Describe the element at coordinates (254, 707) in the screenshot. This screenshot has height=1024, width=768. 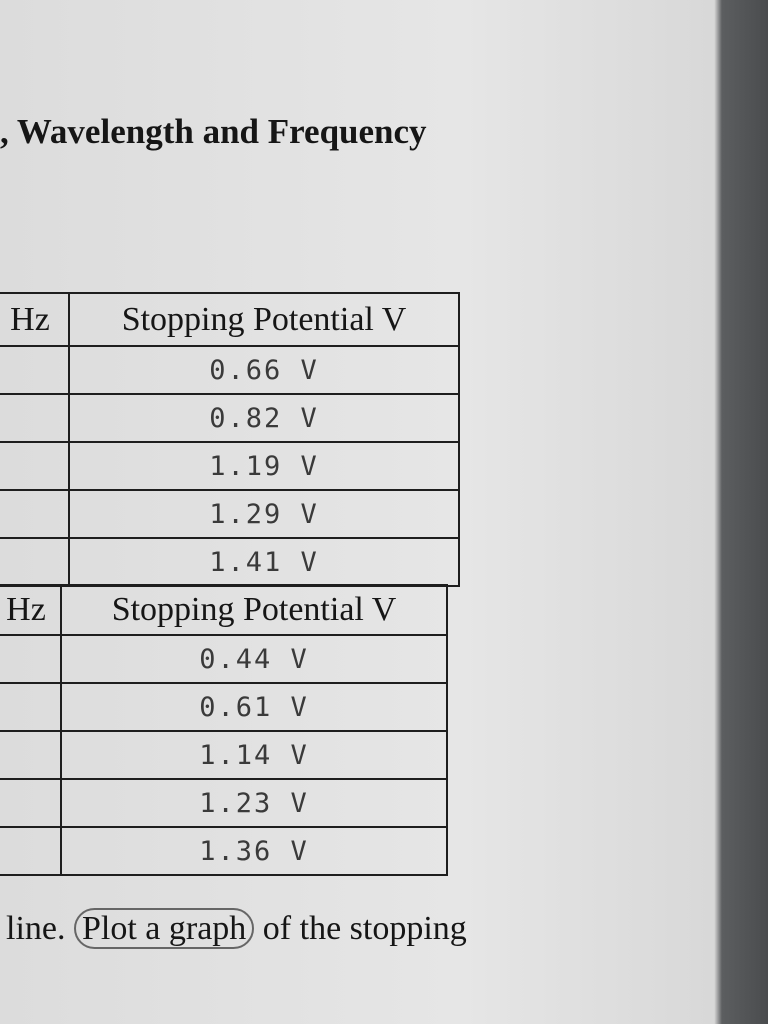
I see `value-cell: 0.61 V` at that location.